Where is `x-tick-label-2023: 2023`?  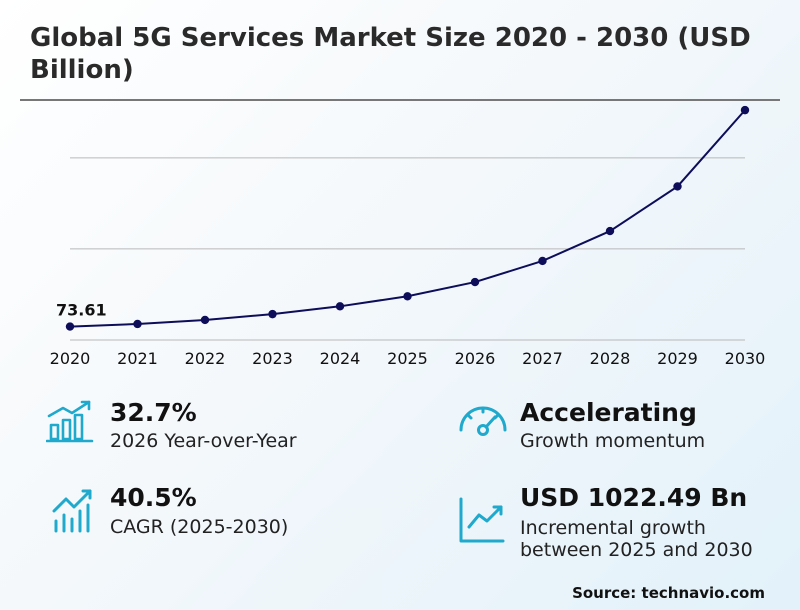
x-tick-label-2023: 2023 is located at coordinates (272, 358).